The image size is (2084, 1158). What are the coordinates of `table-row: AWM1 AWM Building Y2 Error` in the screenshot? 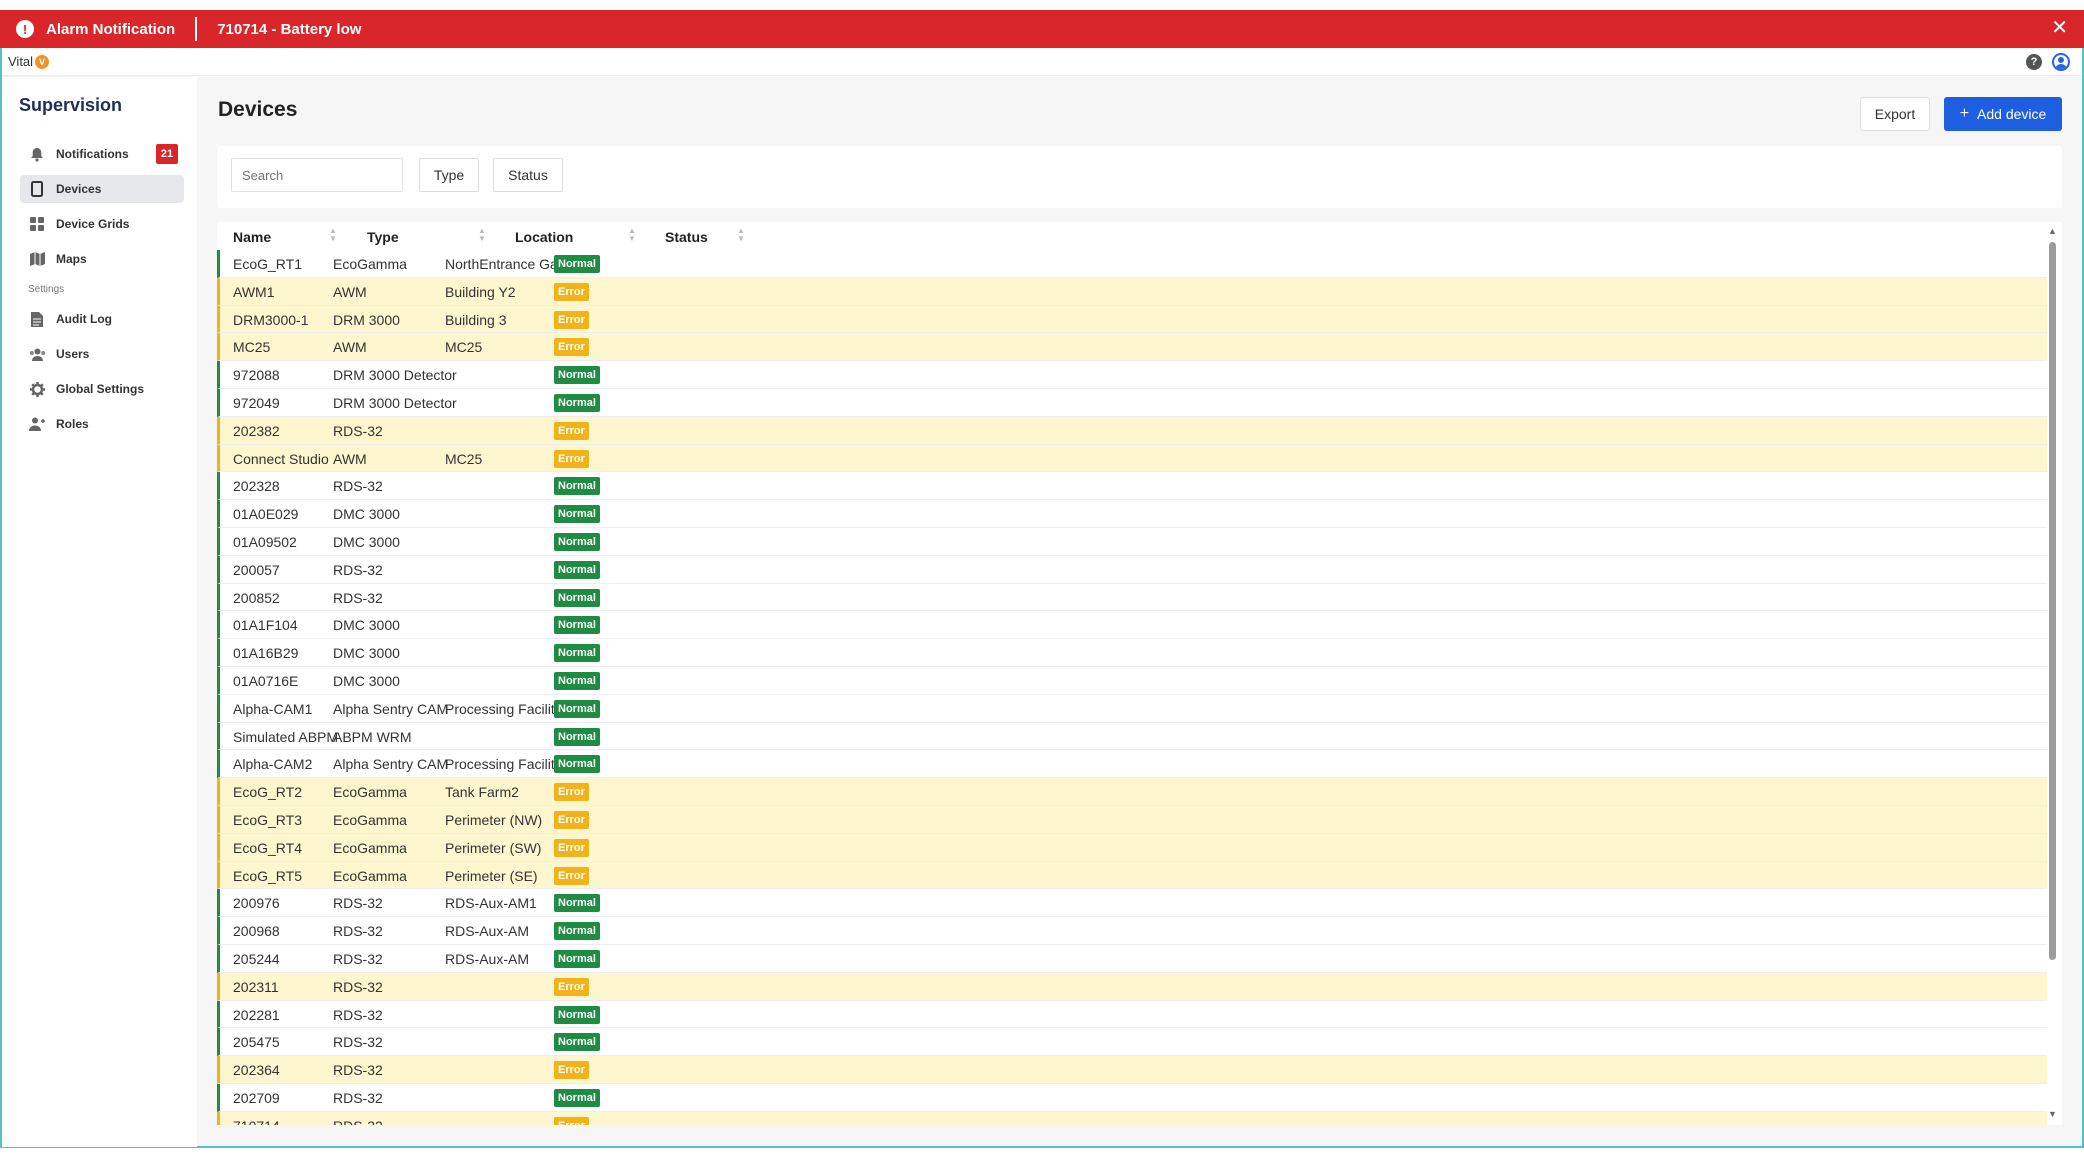 It's located at (1132, 291).